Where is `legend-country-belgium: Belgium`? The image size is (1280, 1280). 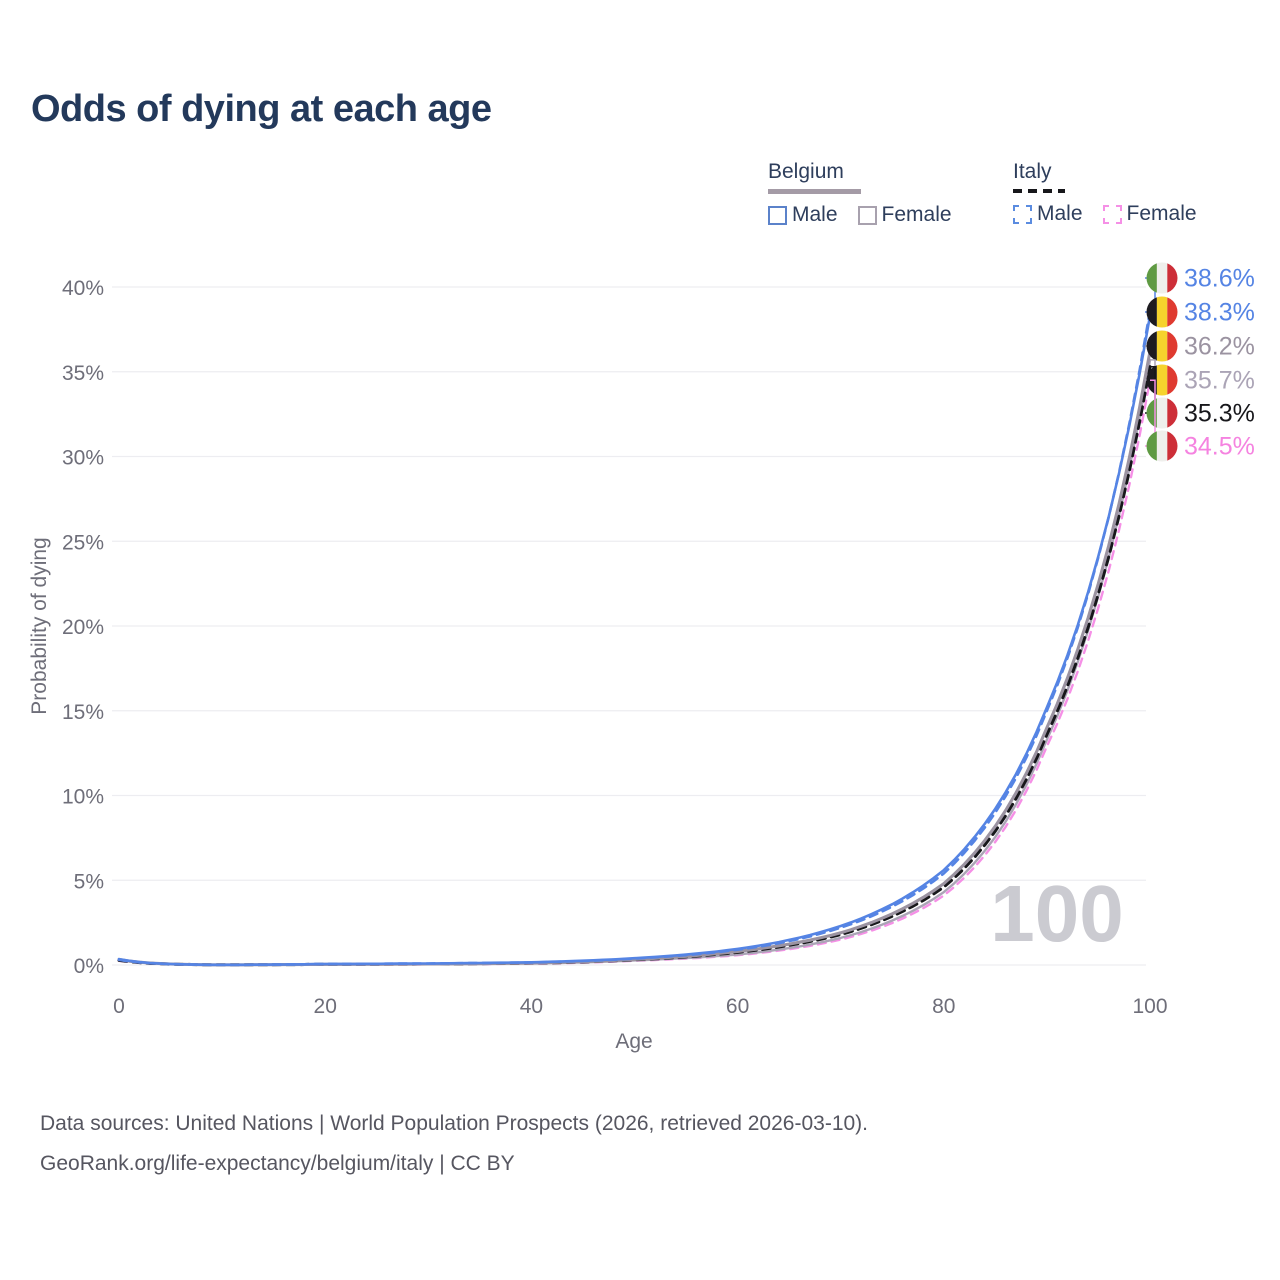 legend-country-belgium: Belgium is located at coordinates (806, 171).